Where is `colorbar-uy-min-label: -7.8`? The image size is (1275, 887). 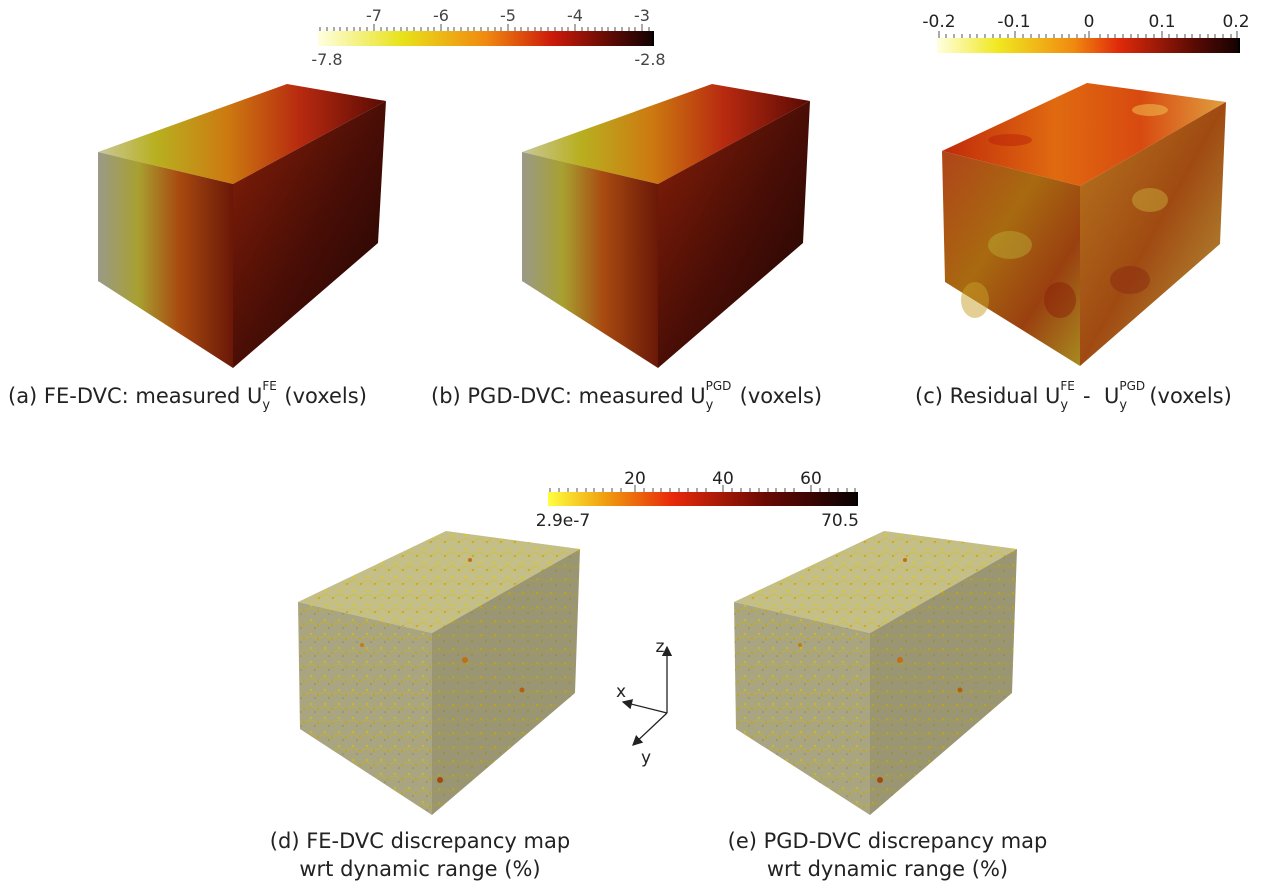 colorbar-uy-min-label: -7.8 is located at coordinates (326, 59).